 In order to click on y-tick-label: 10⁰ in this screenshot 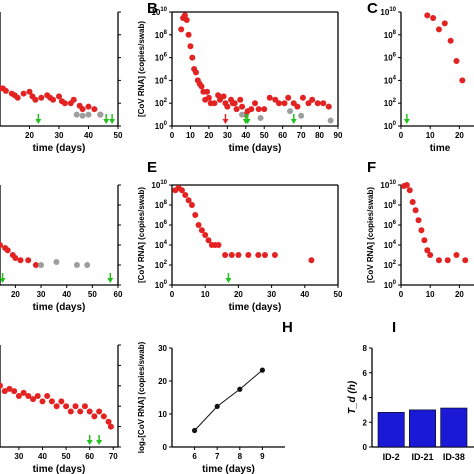, I will do `click(390, 285)`.